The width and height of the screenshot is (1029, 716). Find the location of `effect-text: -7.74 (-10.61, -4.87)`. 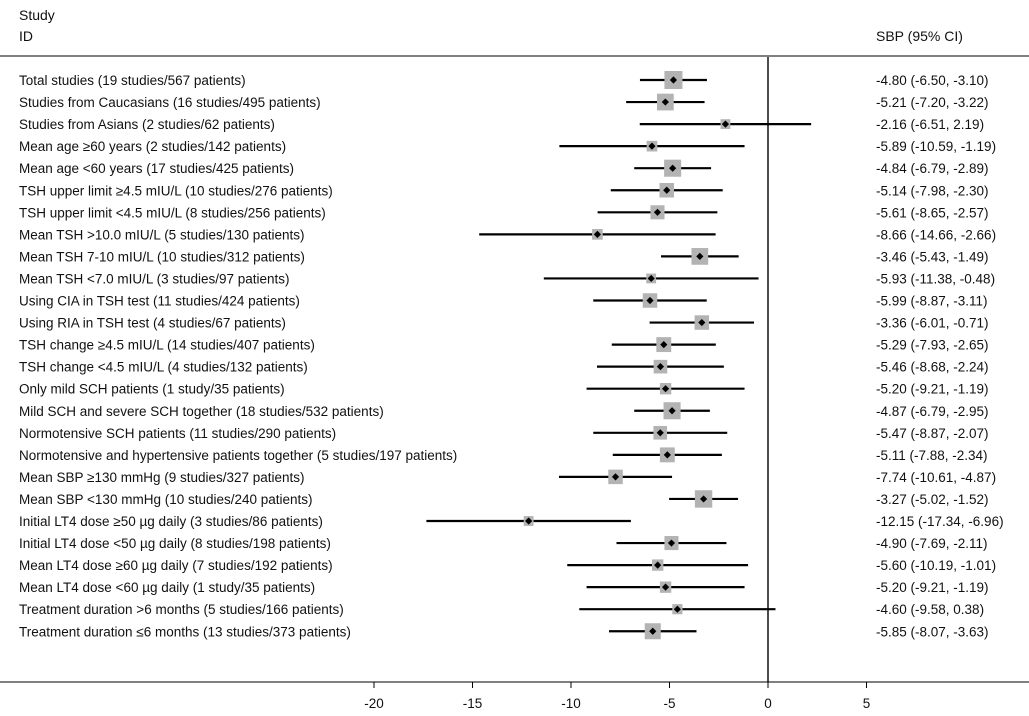

effect-text: -7.74 (-10.61, -4.87) is located at coordinates (936, 477).